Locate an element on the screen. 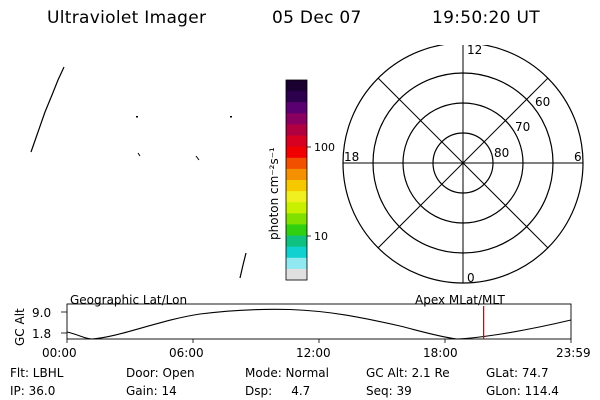  colorbar-unit-label: photon cm⁻²s⁻¹ is located at coordinates (274, 193).